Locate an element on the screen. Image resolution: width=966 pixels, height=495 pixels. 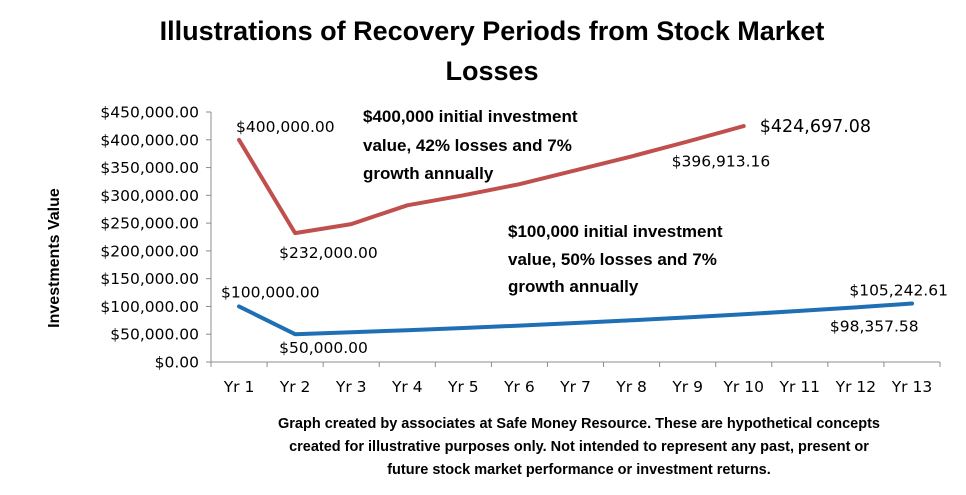
x-tick-label: Yr 11 is located at coordinates (800, 387).